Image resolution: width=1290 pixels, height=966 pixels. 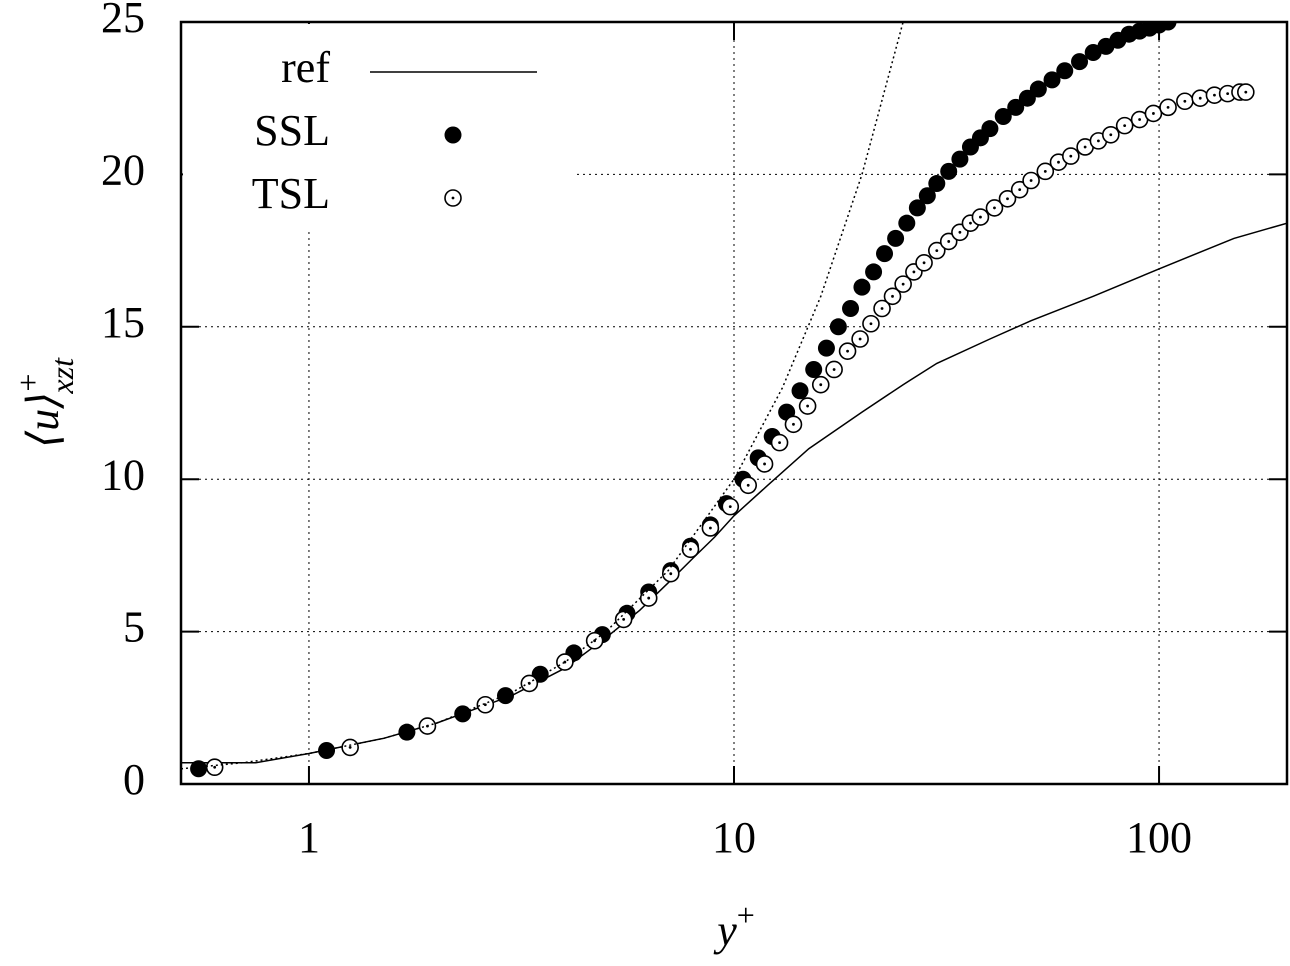 I want to click on legend-swatch-dot, so click(x=453, y=198).